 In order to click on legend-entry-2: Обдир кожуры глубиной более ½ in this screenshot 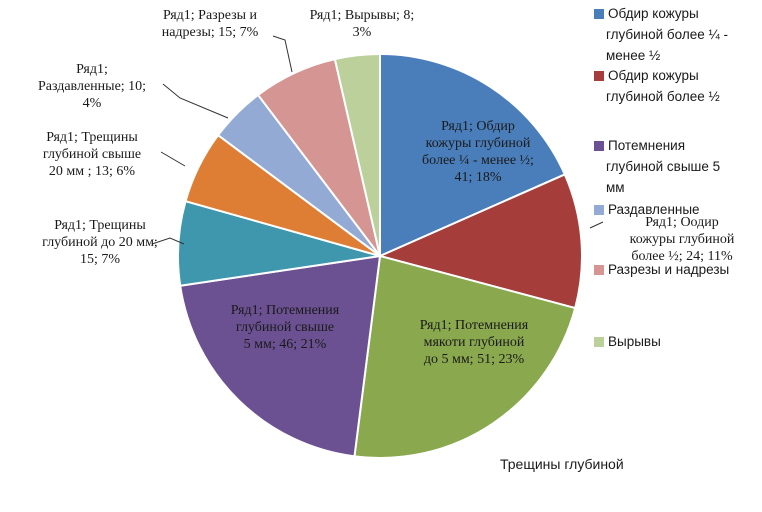, I will do `click(663, 86)`.